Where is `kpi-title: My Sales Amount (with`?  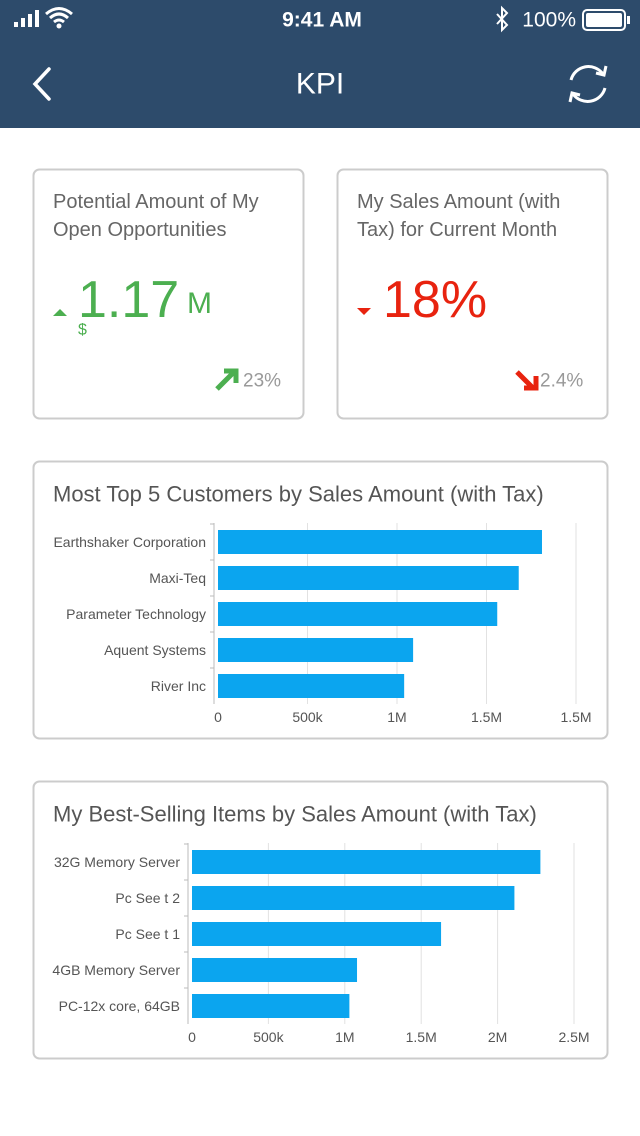
kpi-title: My Sales Amount (with is located at coordinates (458, 202).